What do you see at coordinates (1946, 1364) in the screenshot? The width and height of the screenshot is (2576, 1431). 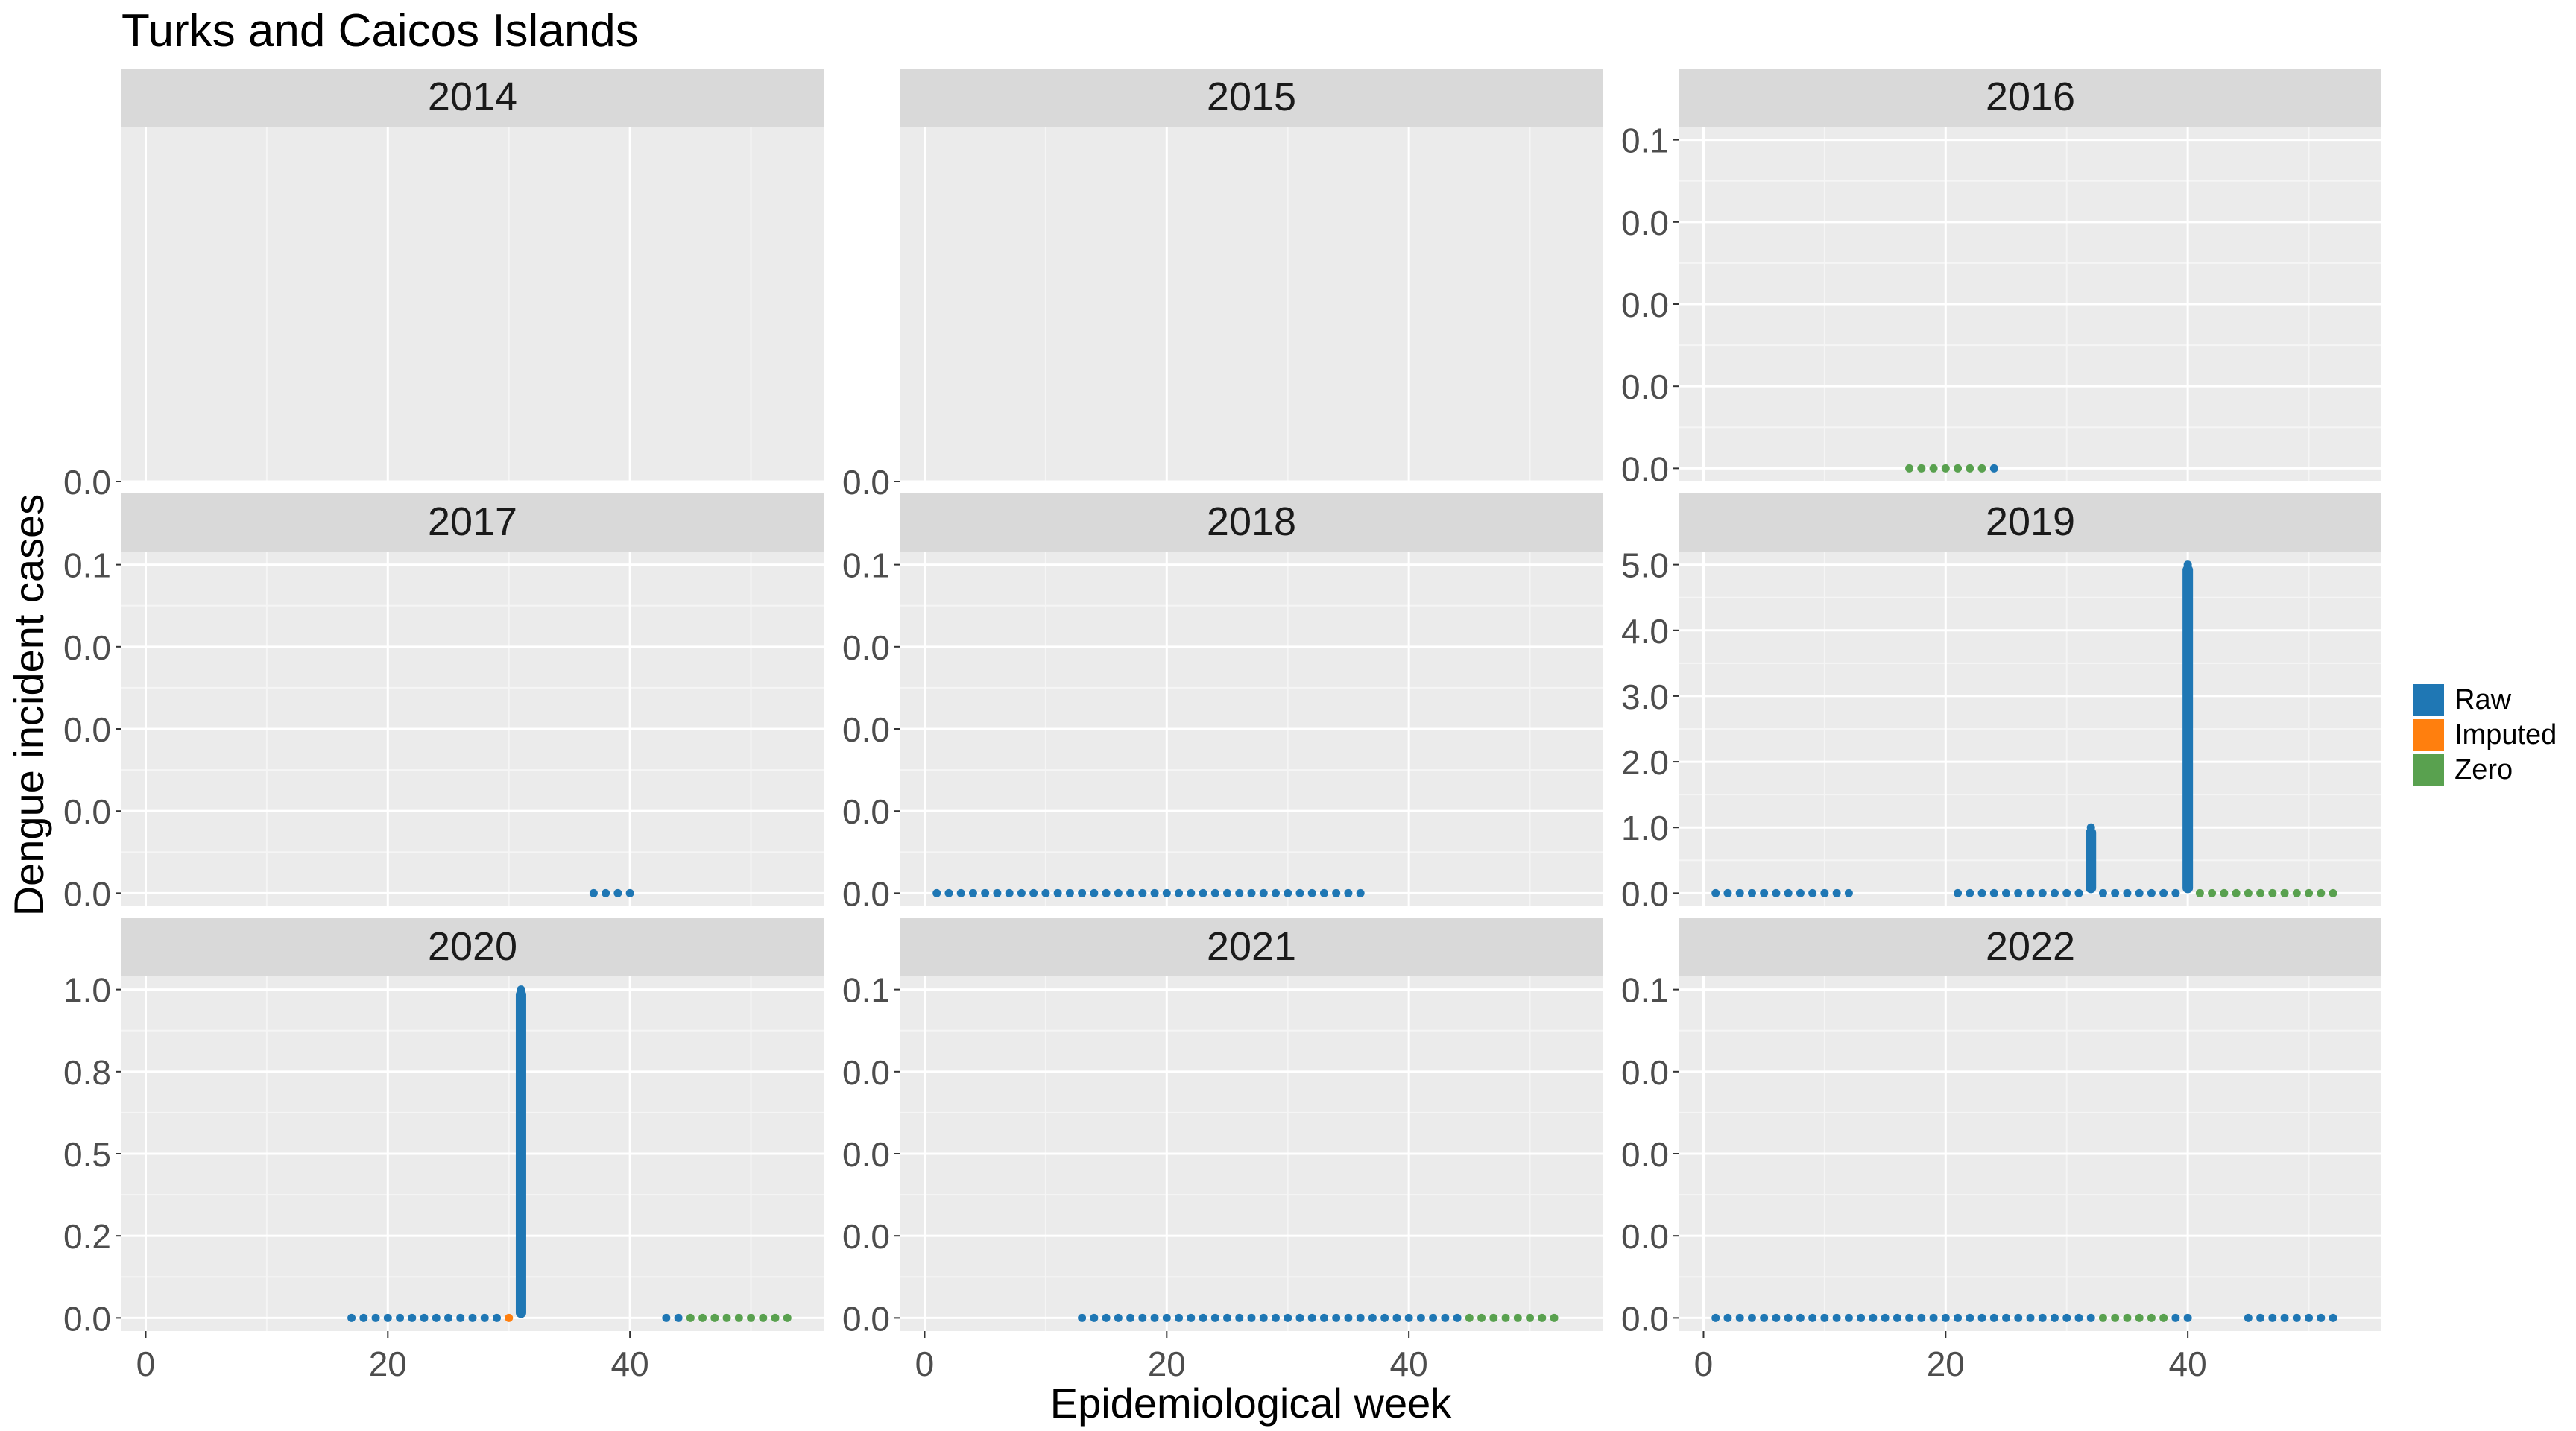 I see `x-tick-label: 20` at bounding box center [1946, 1364].